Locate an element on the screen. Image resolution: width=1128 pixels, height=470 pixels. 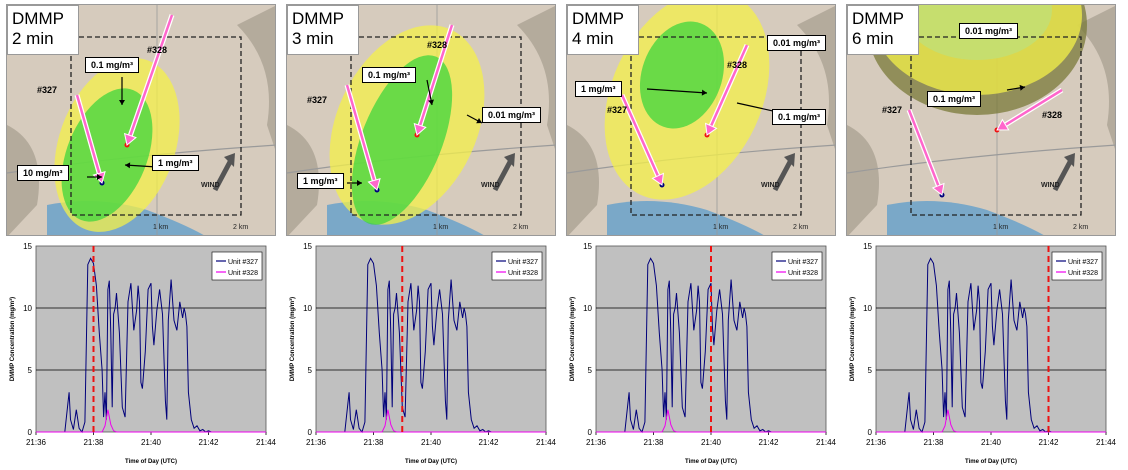
concentration-label: 1 mg/m³ is located at coordinates (320, 181).